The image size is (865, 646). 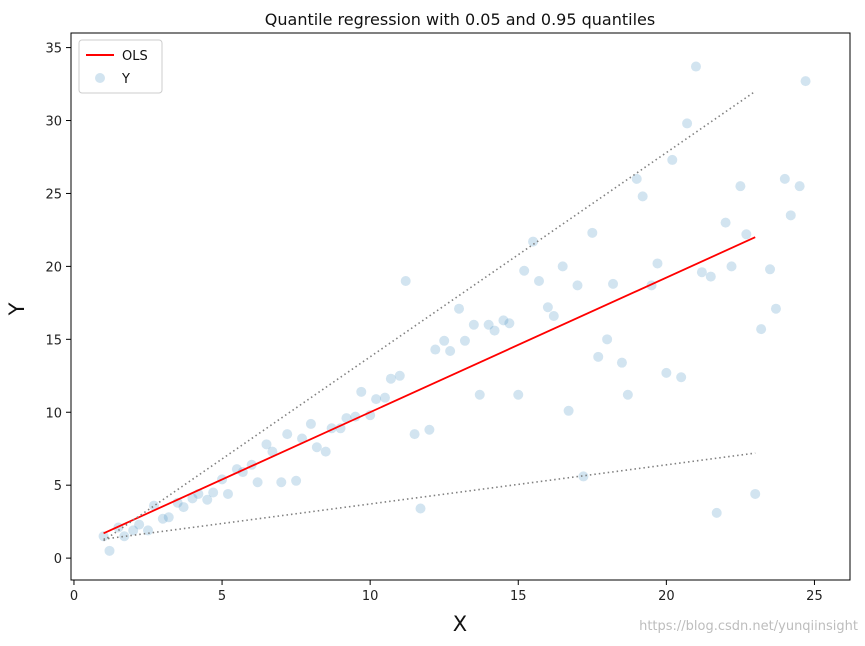 What do you see at coordinates (814, 596) in the screenshot?
I see `x-tick-label: 25` at bounding box center [814, 596].